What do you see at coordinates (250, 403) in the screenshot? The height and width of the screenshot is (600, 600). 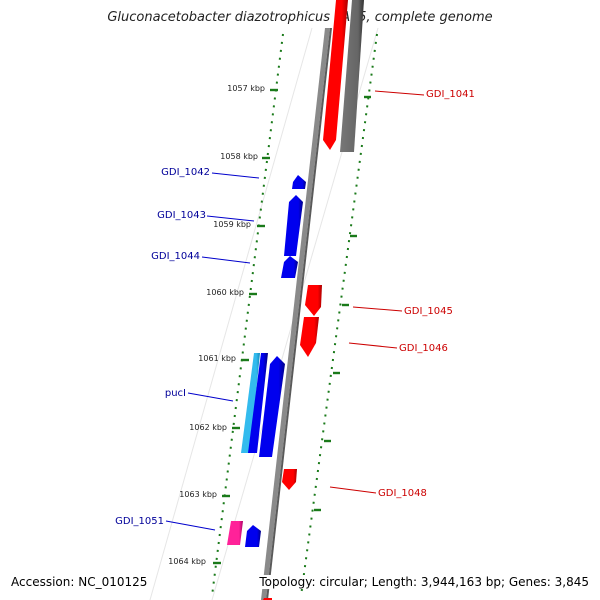 I see `gene-pucI` at bounding box center [250, 403].